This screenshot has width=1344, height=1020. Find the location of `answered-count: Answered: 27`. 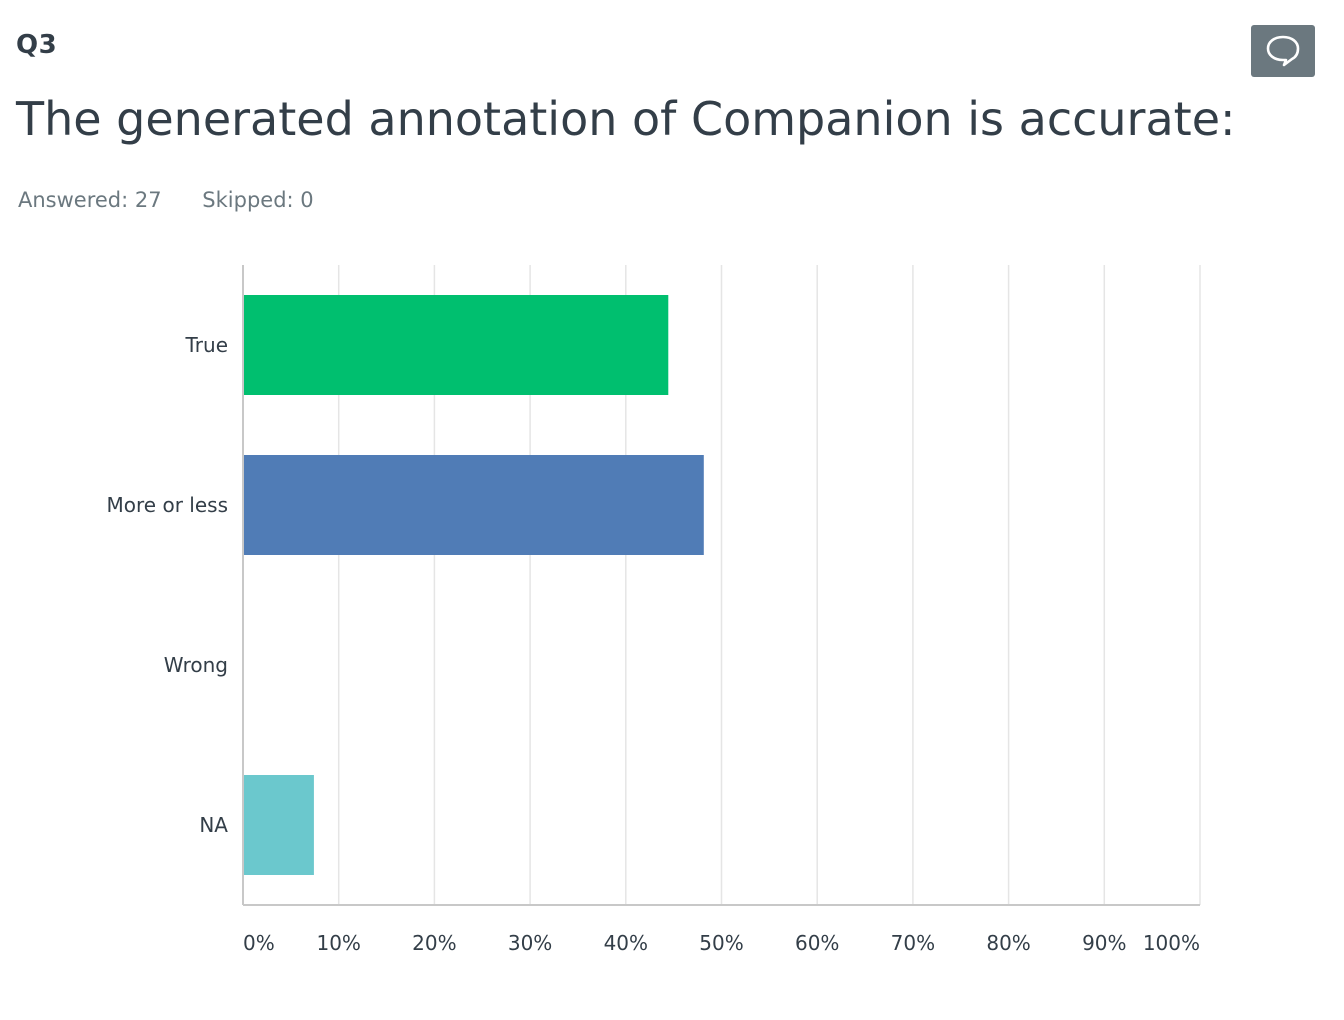

answered-count: Answered: 27 is located at coordinates (90, 200).